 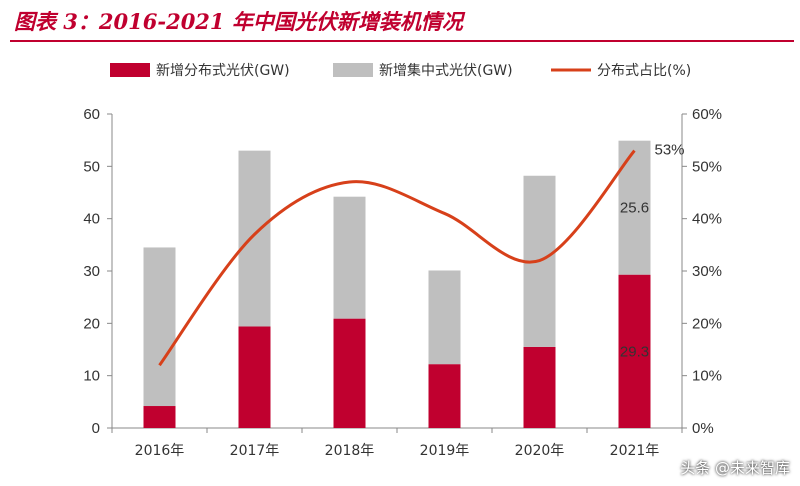 What do you see at coordinates (735, 468) in the screenshot?
I see `watermark: 头条 @未来智库` at bounding box center [735, 468].